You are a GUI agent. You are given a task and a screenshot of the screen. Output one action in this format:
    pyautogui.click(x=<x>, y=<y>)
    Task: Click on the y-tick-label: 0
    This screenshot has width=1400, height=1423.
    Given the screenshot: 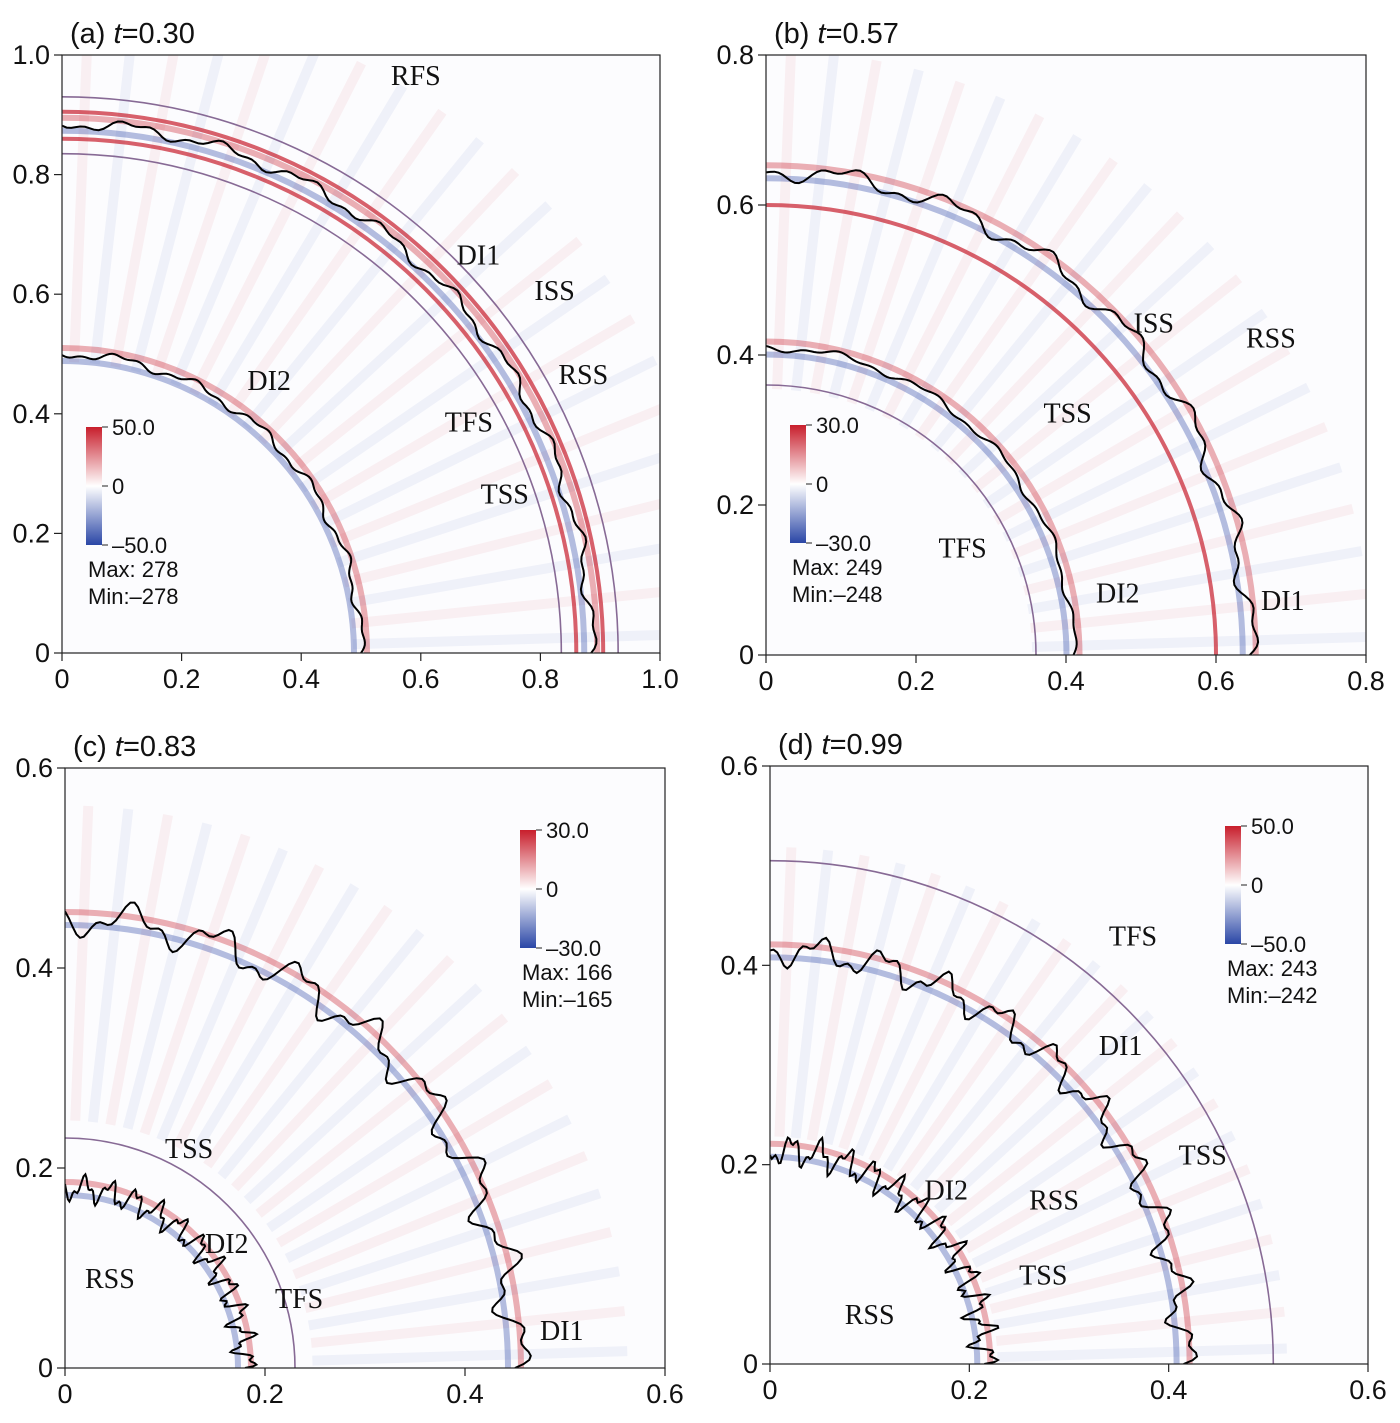 What is the action you would take?
    pyautogui.click(x=42, y=653)
    